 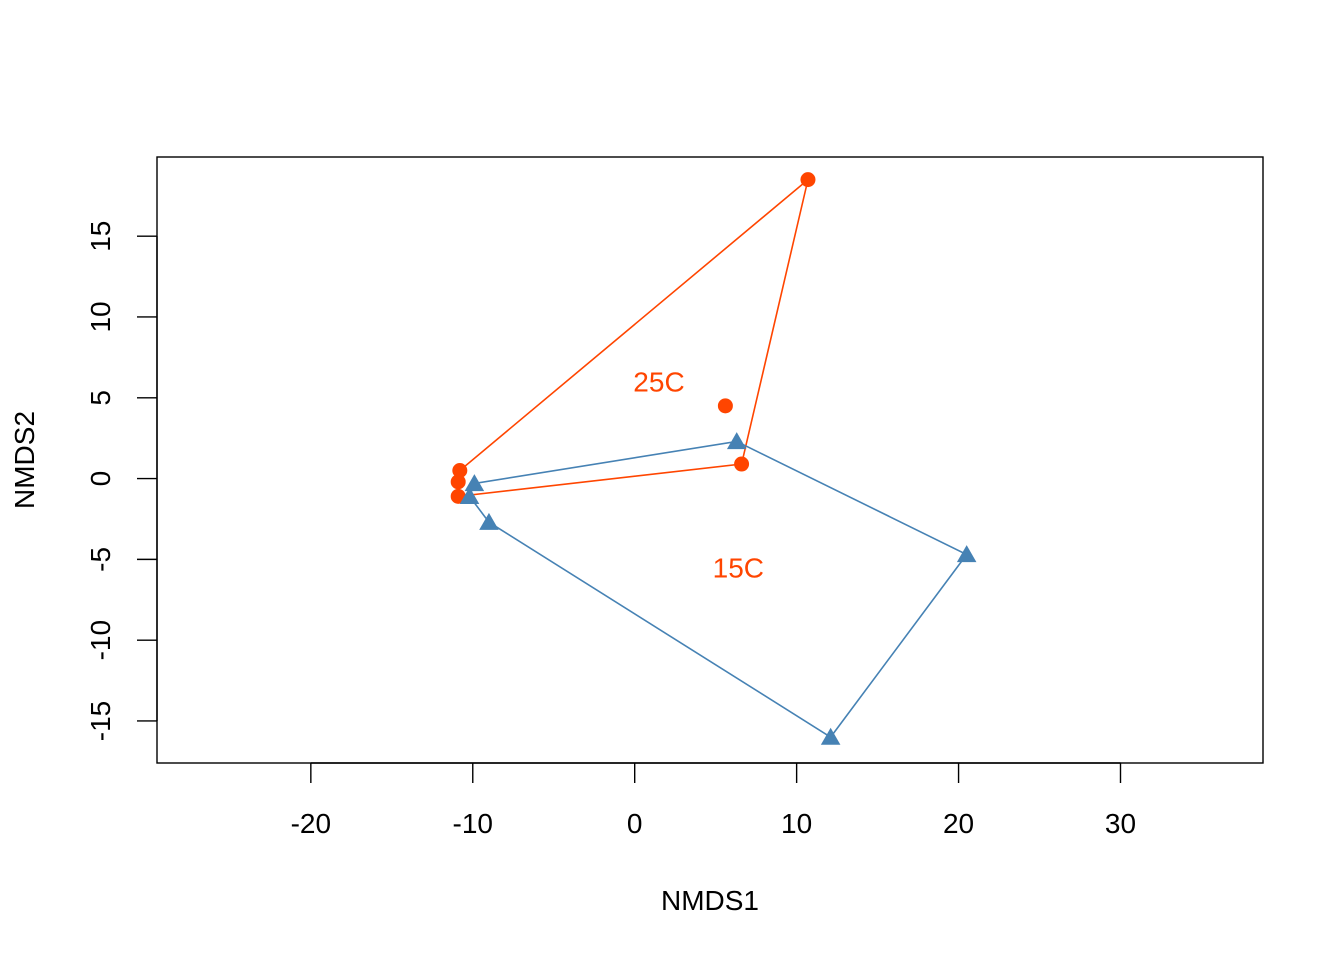 I want to click on y-tick-label: 15, so click(x=100, y=236).